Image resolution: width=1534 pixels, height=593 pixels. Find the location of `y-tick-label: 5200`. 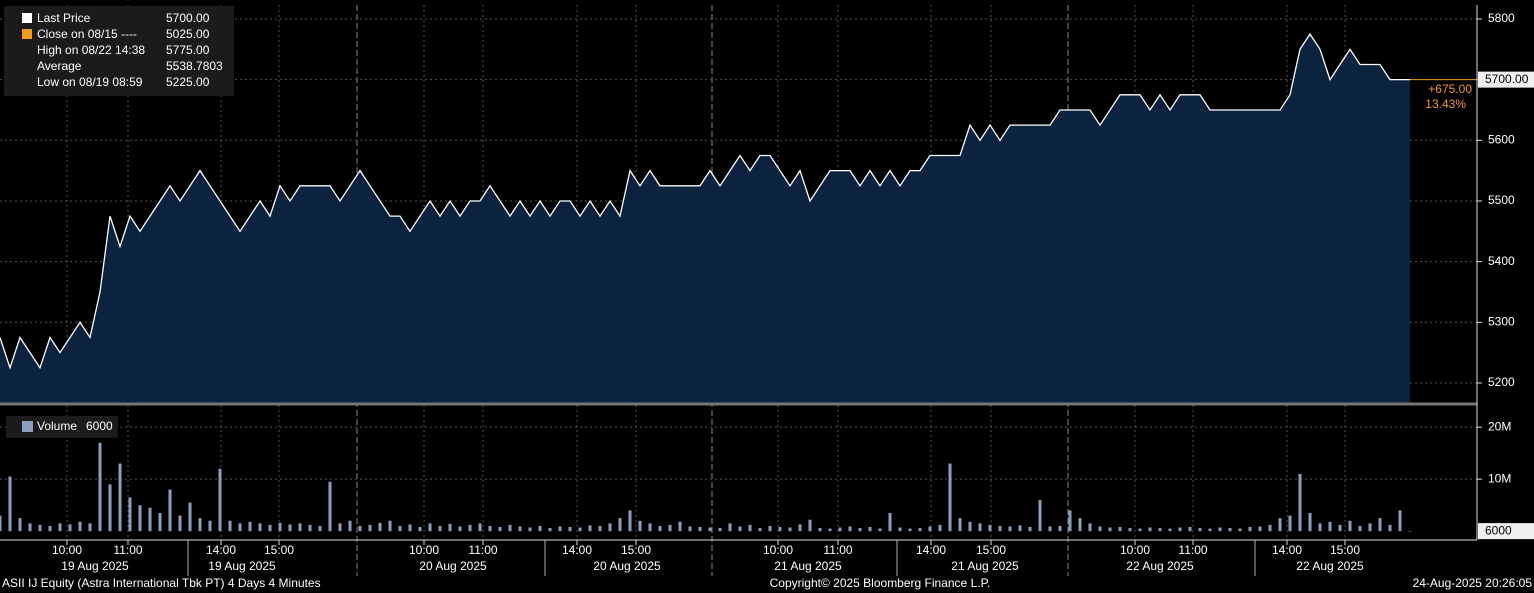

y-tick-label: 5200 is located at coordinates (1501, 382).